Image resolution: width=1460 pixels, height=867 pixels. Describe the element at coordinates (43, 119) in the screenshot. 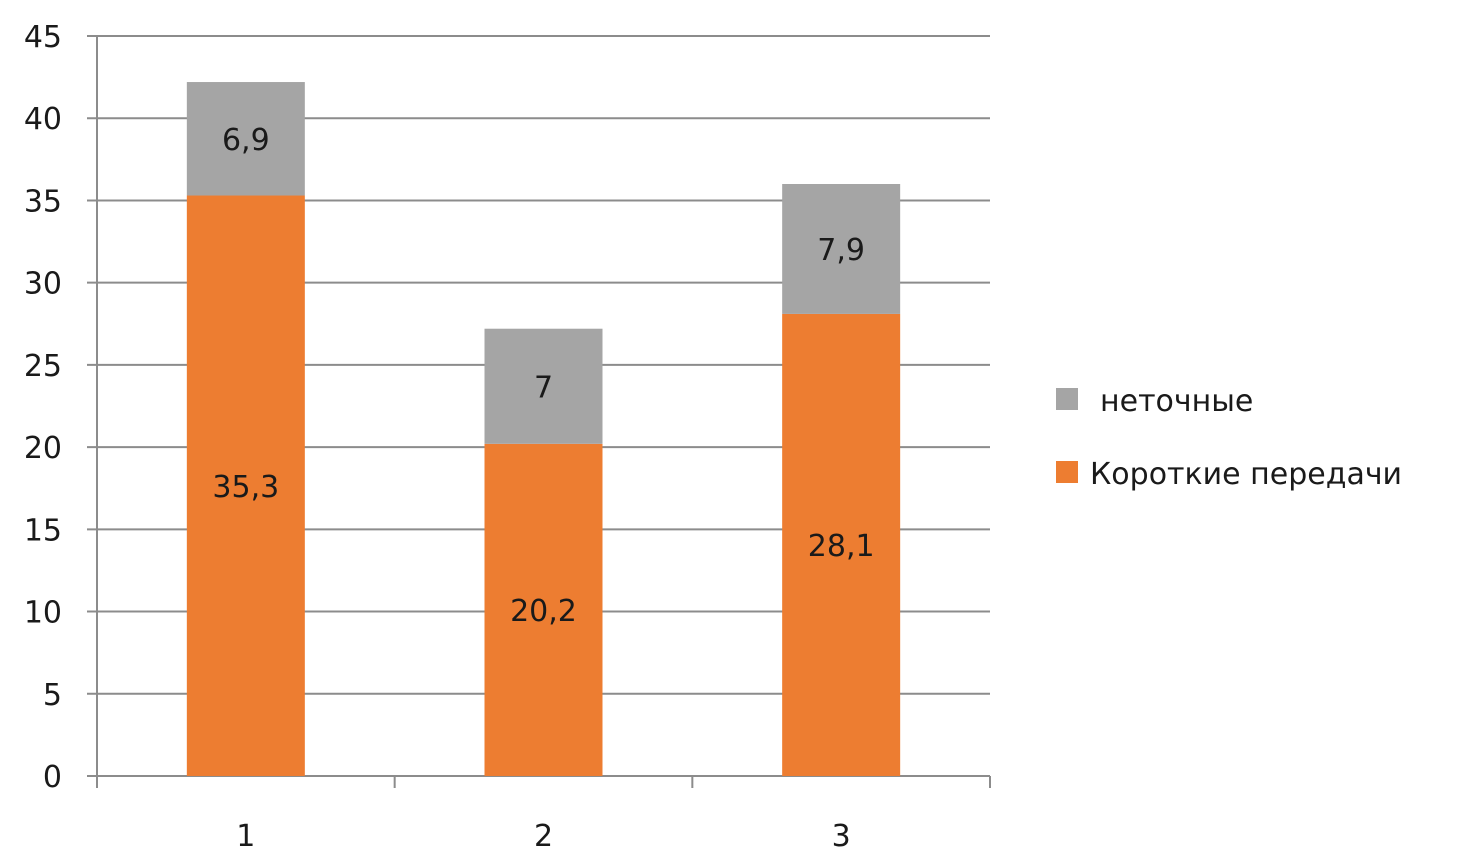

I see `y-tick-label: 40` at that location.